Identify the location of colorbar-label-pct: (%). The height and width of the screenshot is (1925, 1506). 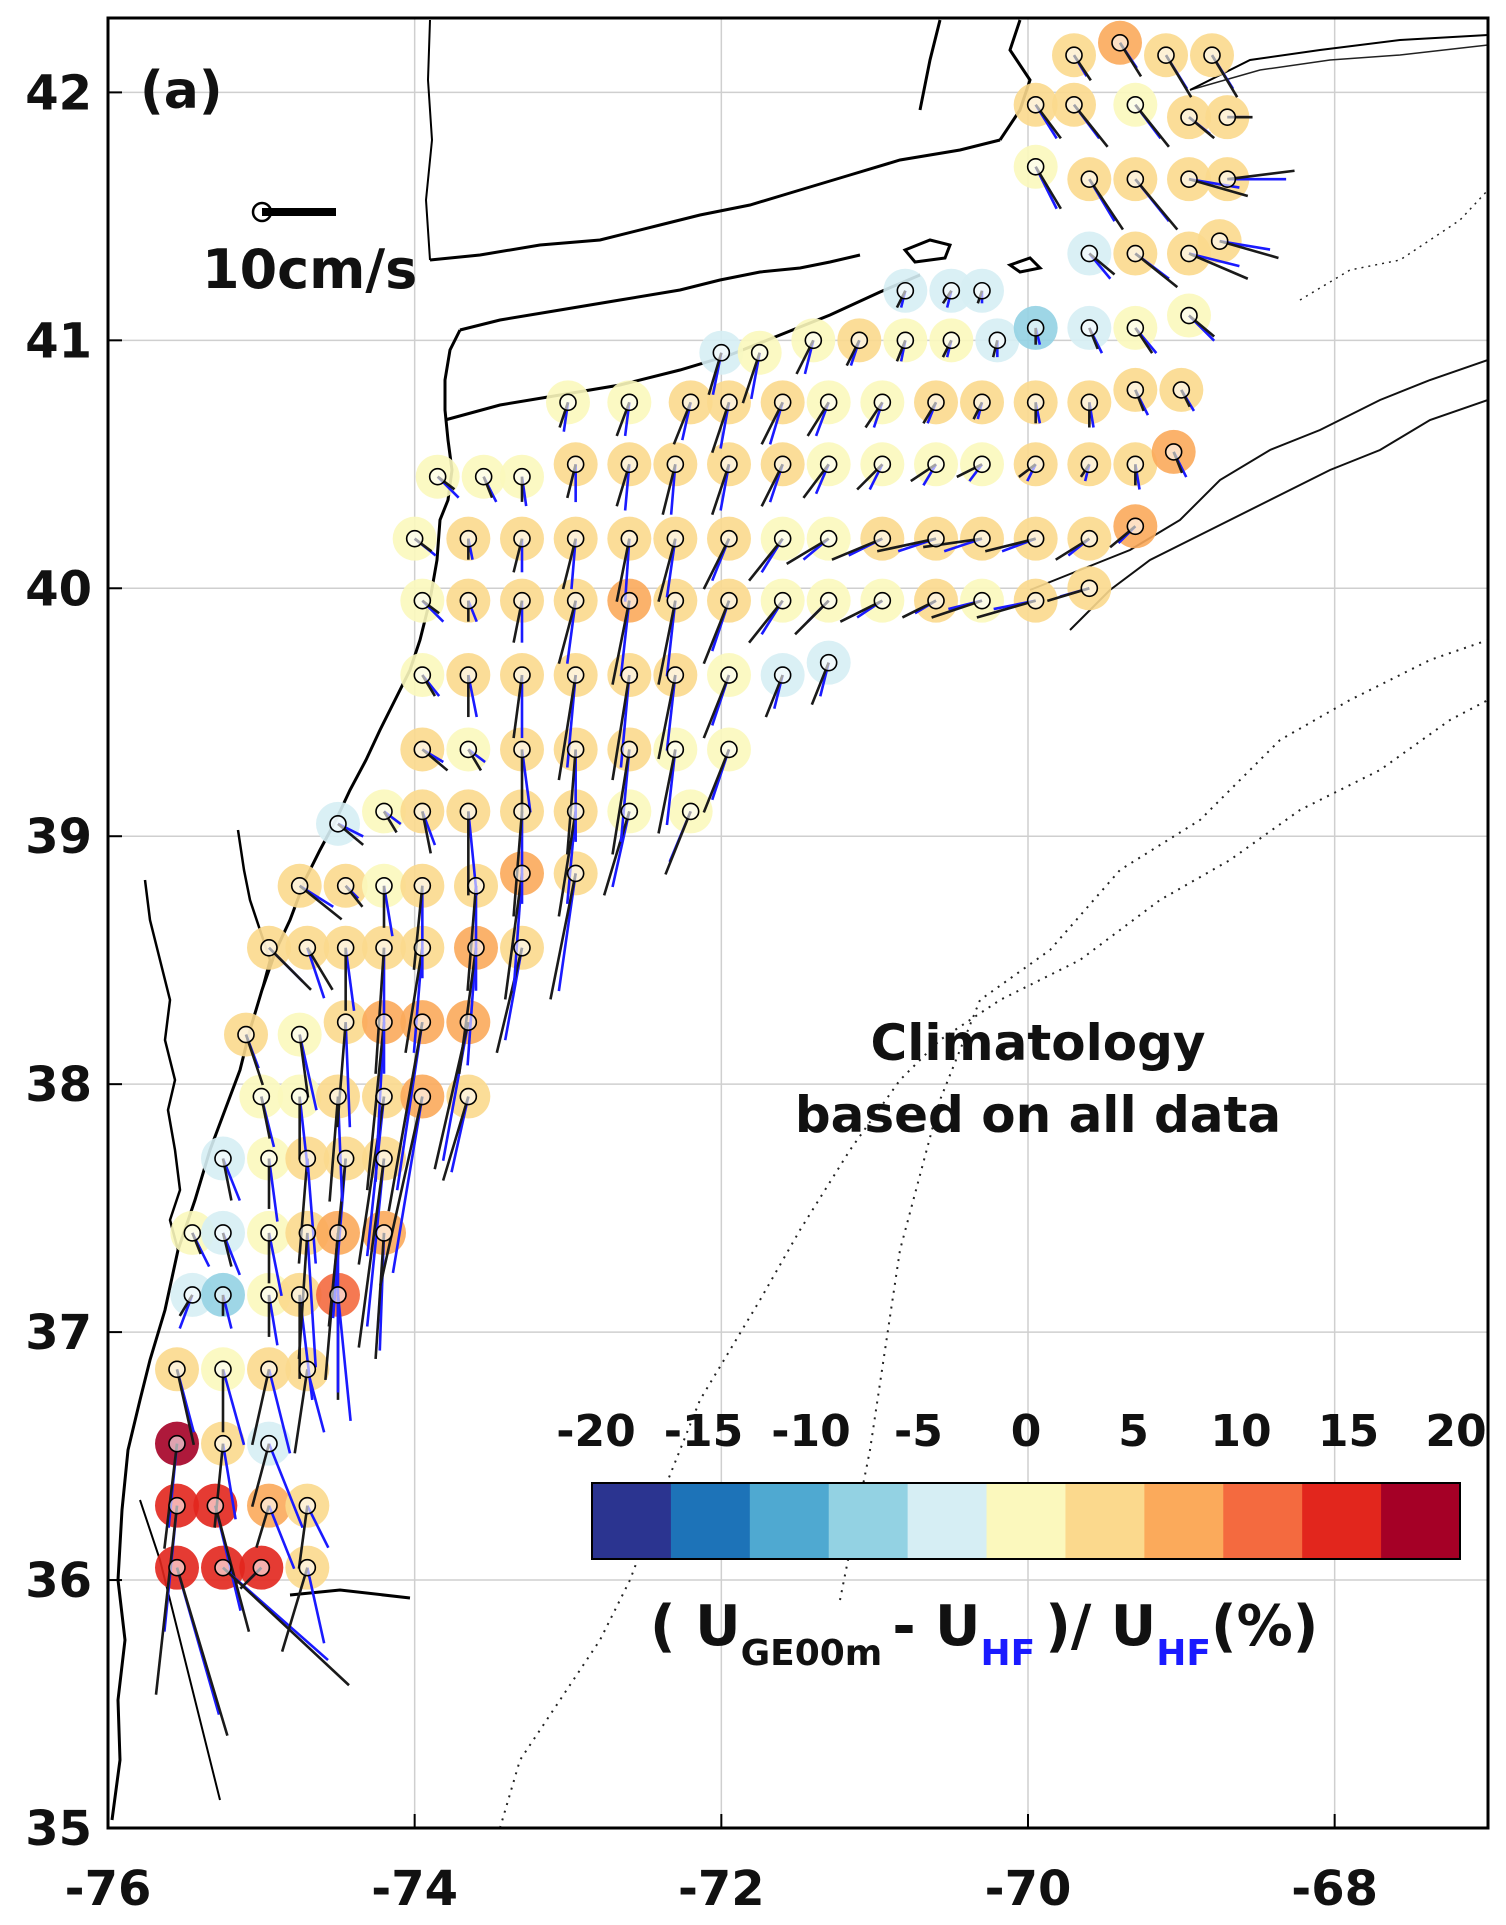
(1264, 1626).